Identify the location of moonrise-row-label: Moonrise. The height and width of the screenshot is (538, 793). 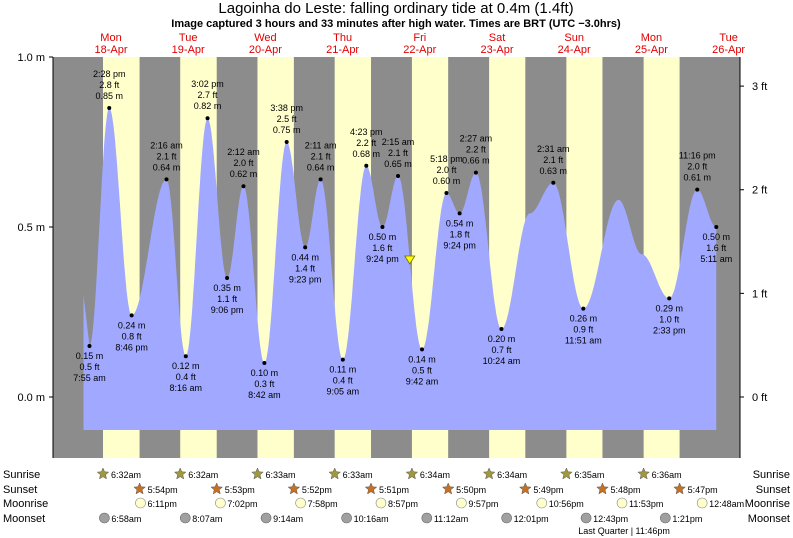
(25, 504).